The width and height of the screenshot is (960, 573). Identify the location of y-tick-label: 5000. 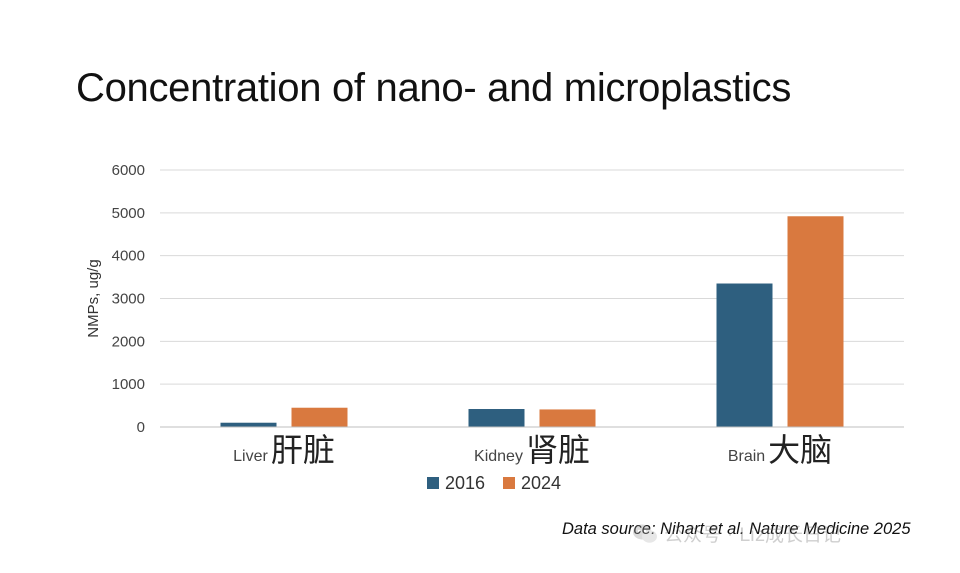
(128, 213).